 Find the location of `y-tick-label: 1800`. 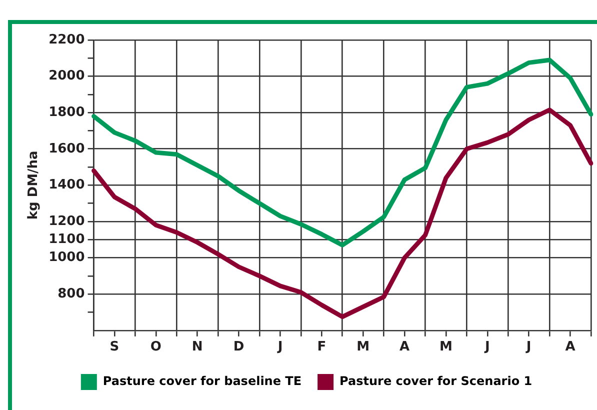

y-tick-label: 1800 is located at coordinates (66, 112).